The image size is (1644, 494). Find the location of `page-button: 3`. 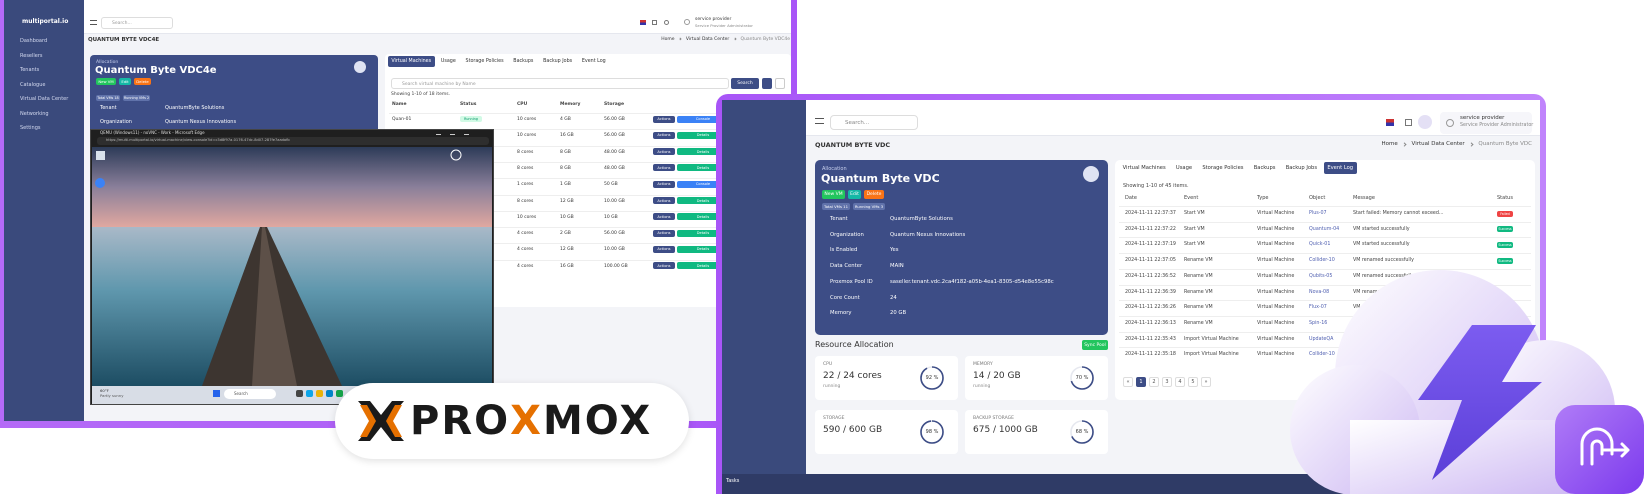

page-button: 3 is located at coordinates (1167, 382).